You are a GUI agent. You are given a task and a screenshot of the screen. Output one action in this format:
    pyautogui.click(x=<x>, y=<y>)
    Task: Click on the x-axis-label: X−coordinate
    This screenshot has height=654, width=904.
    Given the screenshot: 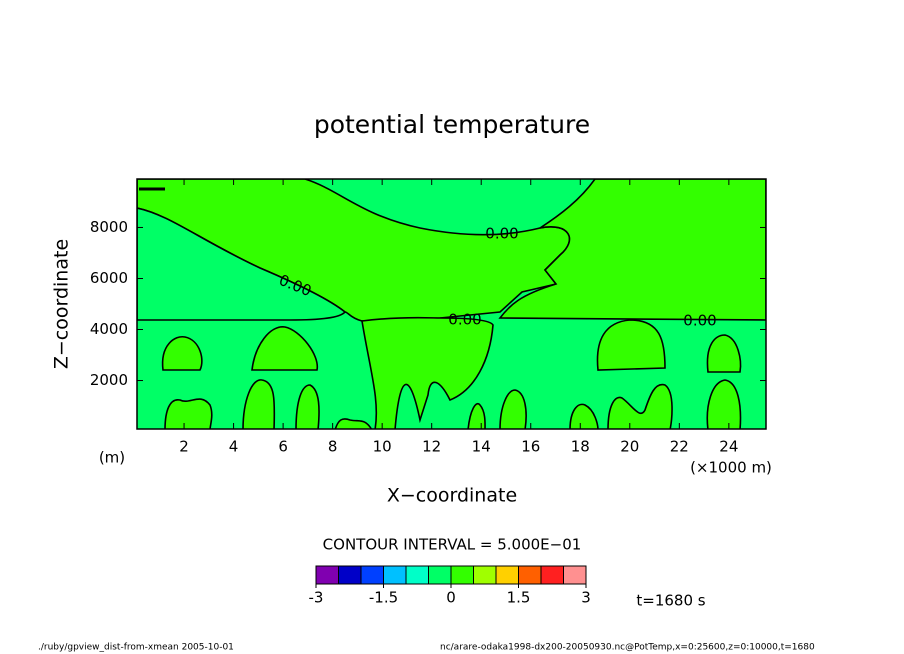 What is the action you would take?
    pyautogui.click(x=452, y=496)
    